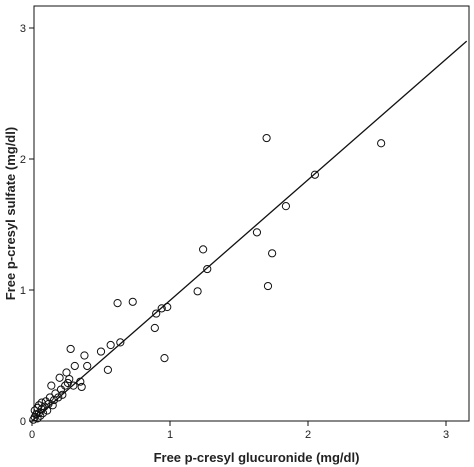 The image size is (474, 467). I want to click on y-tick-label: 2, so click(23, 160).